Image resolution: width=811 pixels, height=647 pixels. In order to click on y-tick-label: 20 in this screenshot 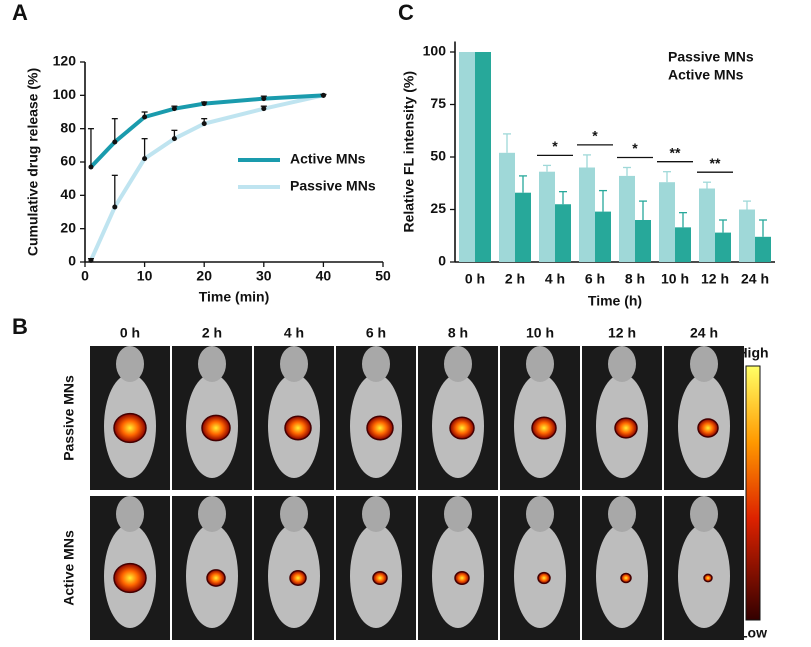, I will do `click(68, 227)`.